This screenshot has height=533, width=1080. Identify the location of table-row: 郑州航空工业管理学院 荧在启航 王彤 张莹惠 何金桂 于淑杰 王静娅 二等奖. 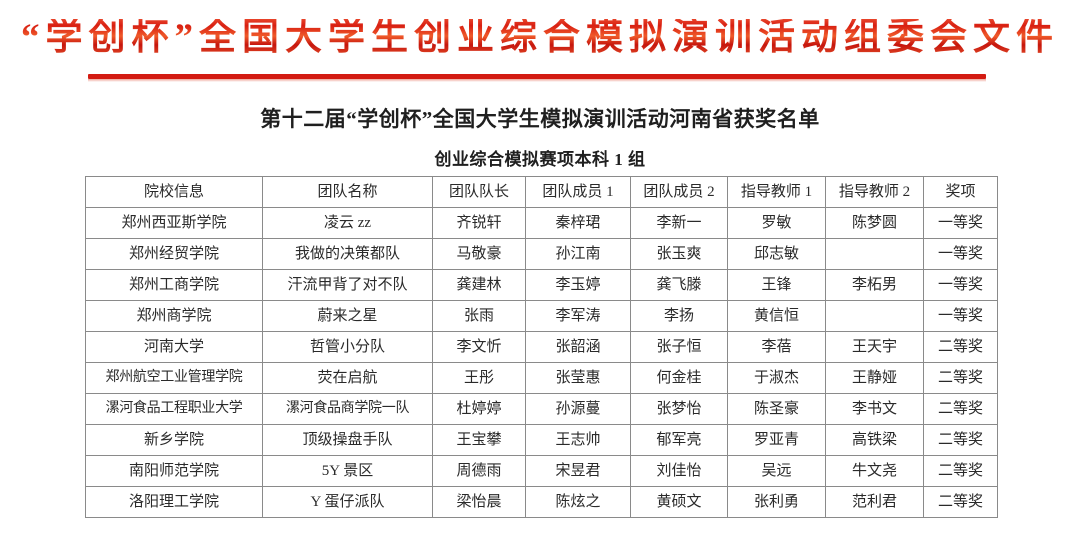
(541, 378).